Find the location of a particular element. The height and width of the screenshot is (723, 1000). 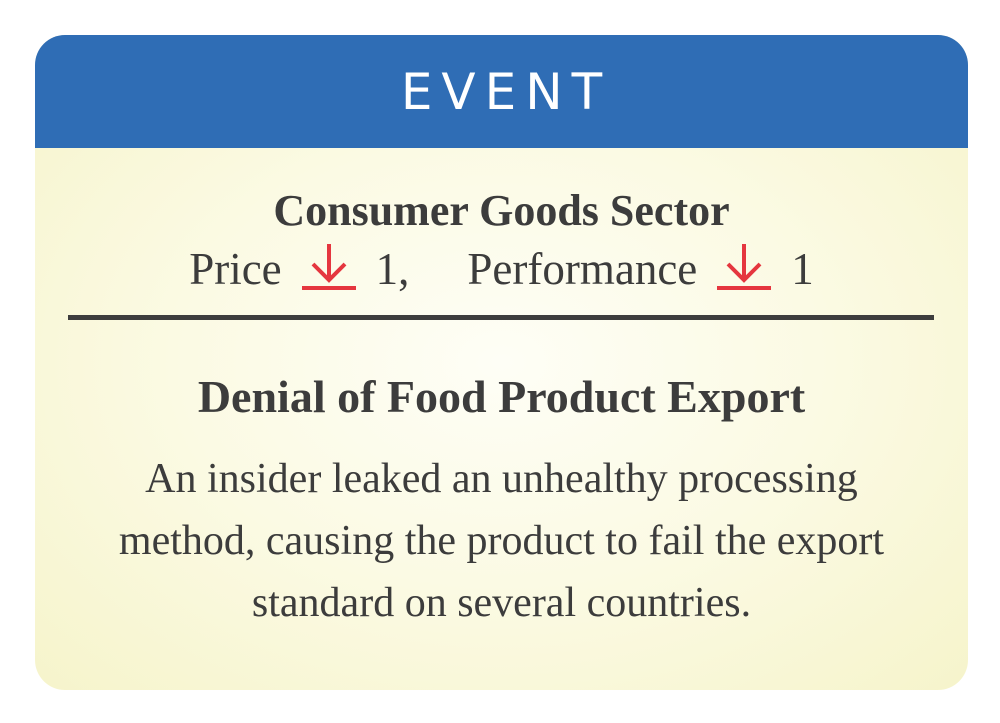

card-header: EVENT is located at coordinates (501, 91).